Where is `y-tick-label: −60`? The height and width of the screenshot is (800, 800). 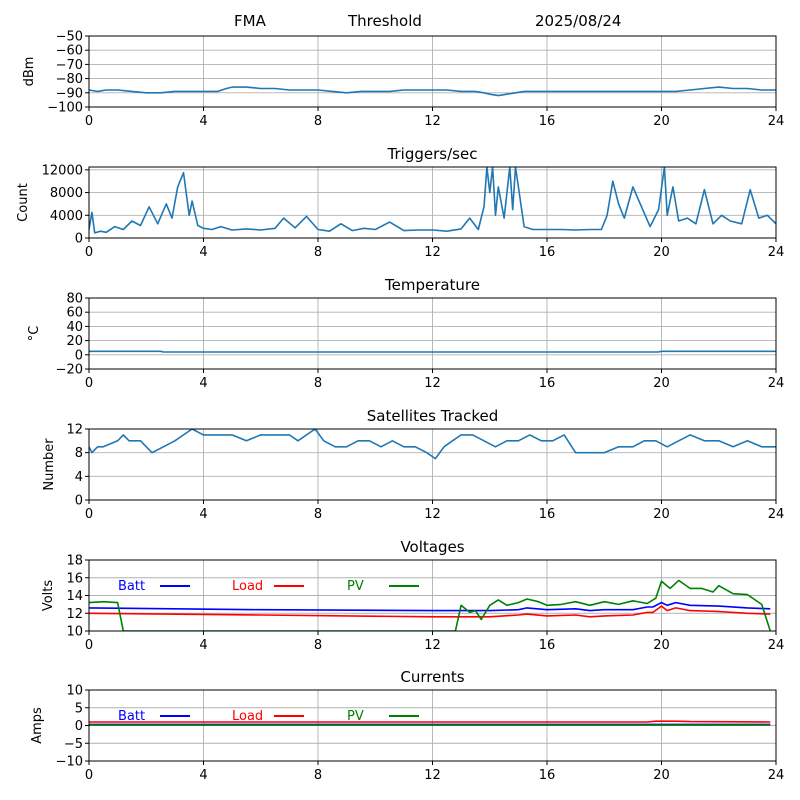 y-tick-label: −60 is located at coordinates (69, 51).